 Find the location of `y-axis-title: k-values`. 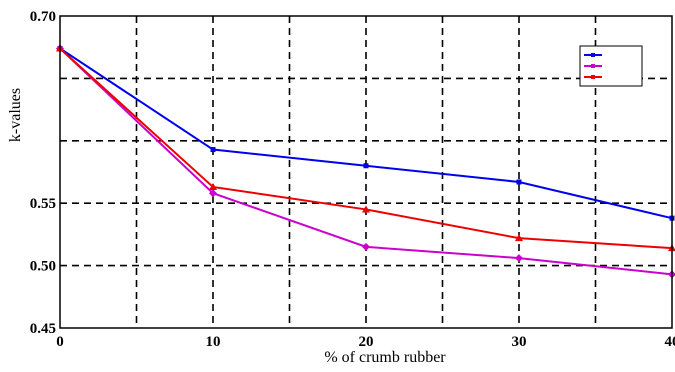

y-axis-title: k-values is located at coordinates (15, 115).